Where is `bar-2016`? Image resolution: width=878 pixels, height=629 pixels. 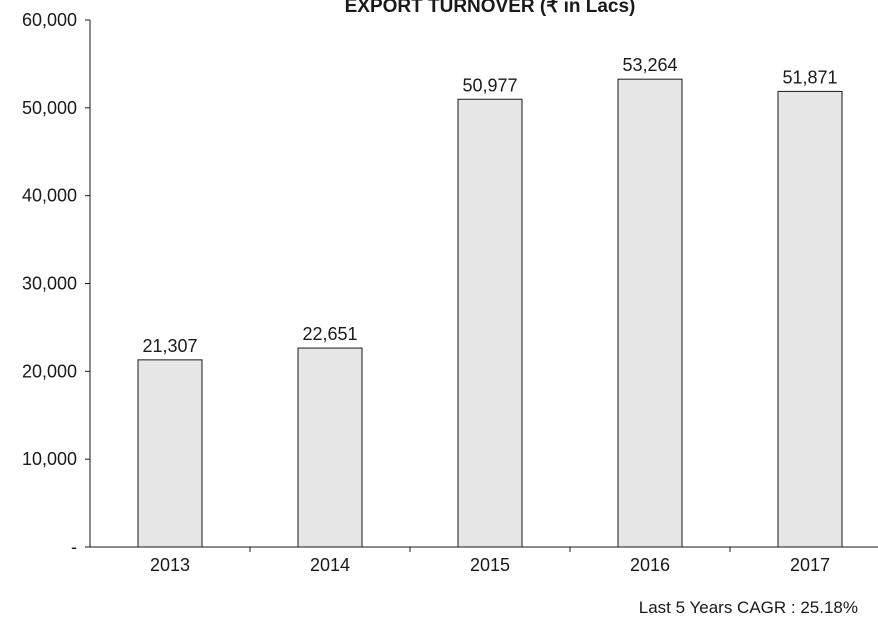 bar-2016 is located at coordinates (650, 313).